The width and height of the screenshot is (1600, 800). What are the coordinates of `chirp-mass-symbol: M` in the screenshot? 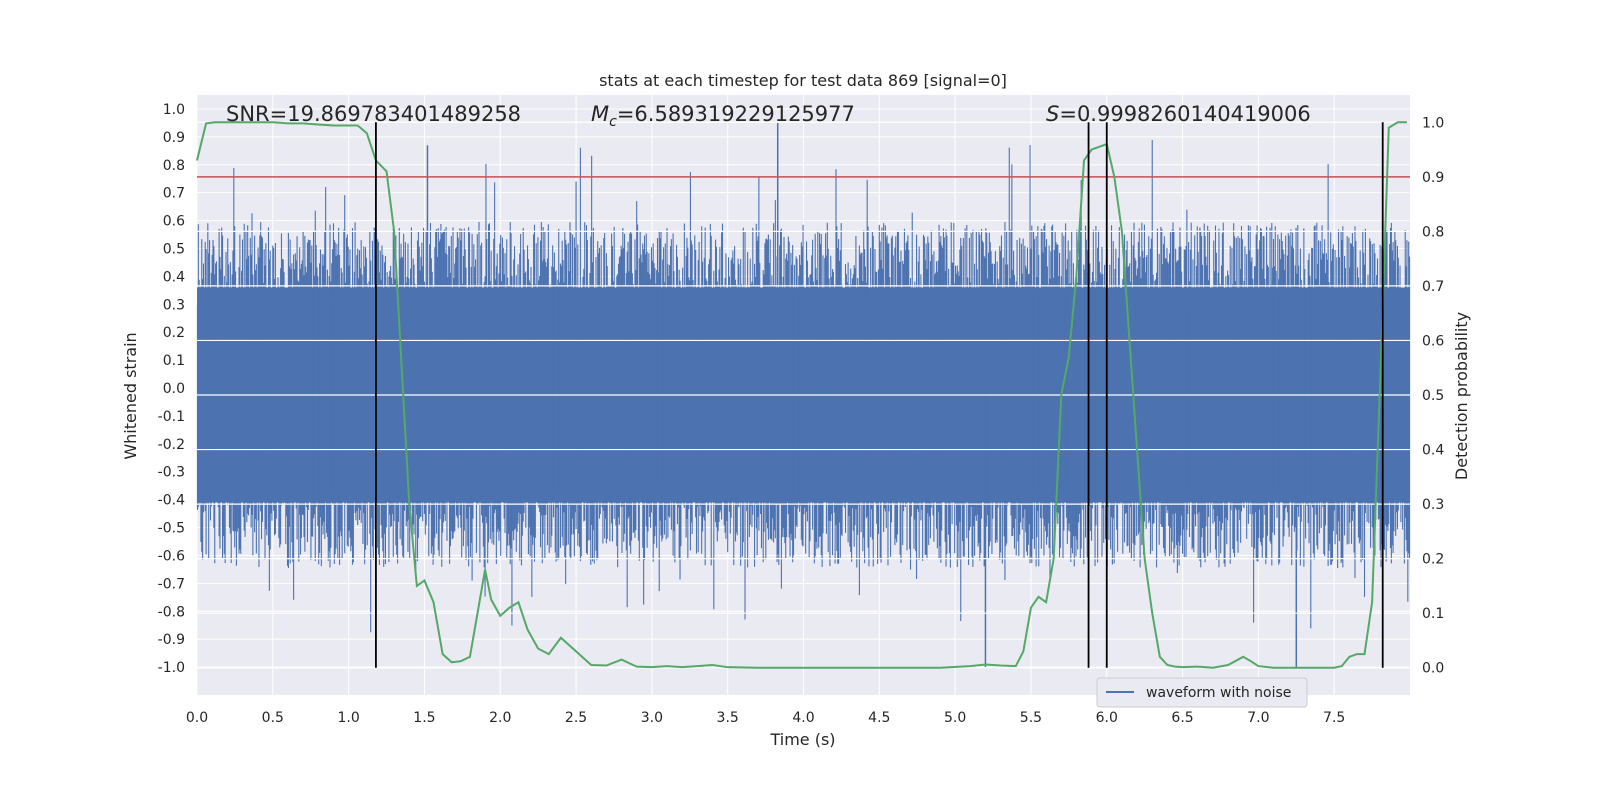 It's located at (600, 114).